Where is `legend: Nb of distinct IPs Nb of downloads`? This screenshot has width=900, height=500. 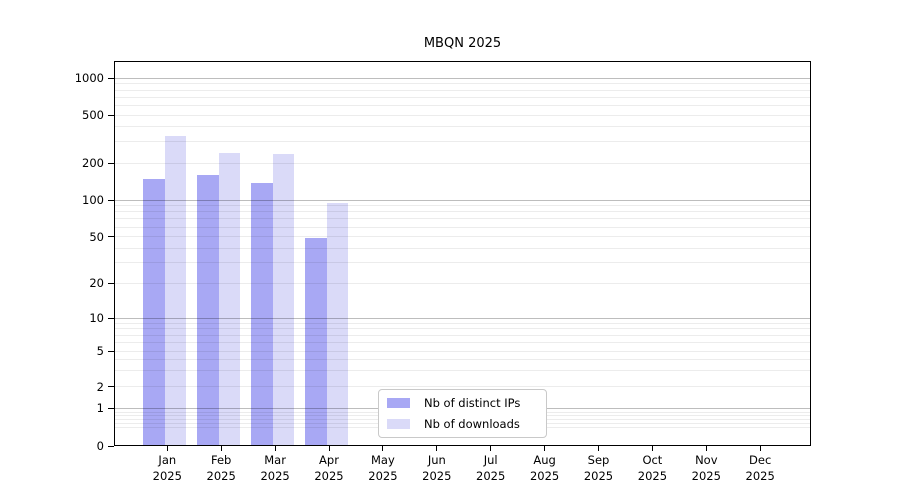 legend: Nb of distinct IPs Nb of downloads is located at coordinates (462, 413).